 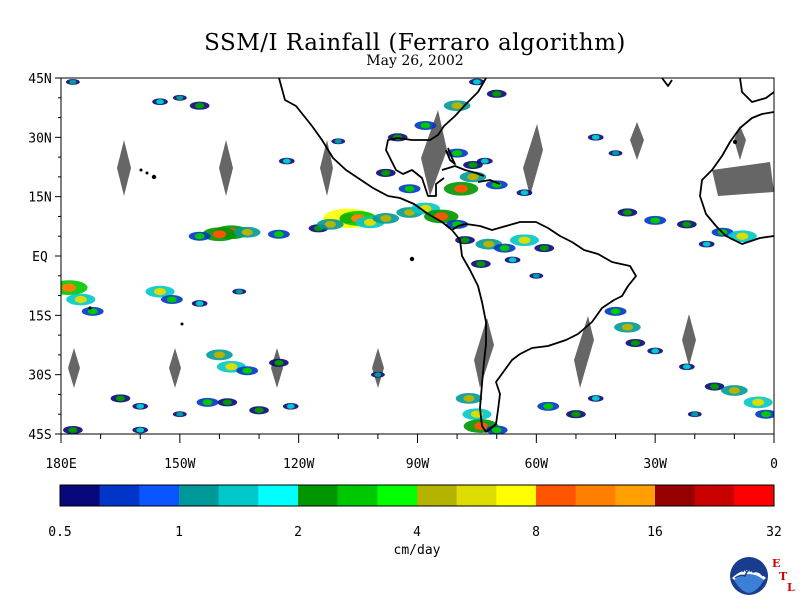 What do you see at coordinates (179, 532) in the screenshot?
I see `colorbar-tick-label: 1` at bounding box center [179, 532].